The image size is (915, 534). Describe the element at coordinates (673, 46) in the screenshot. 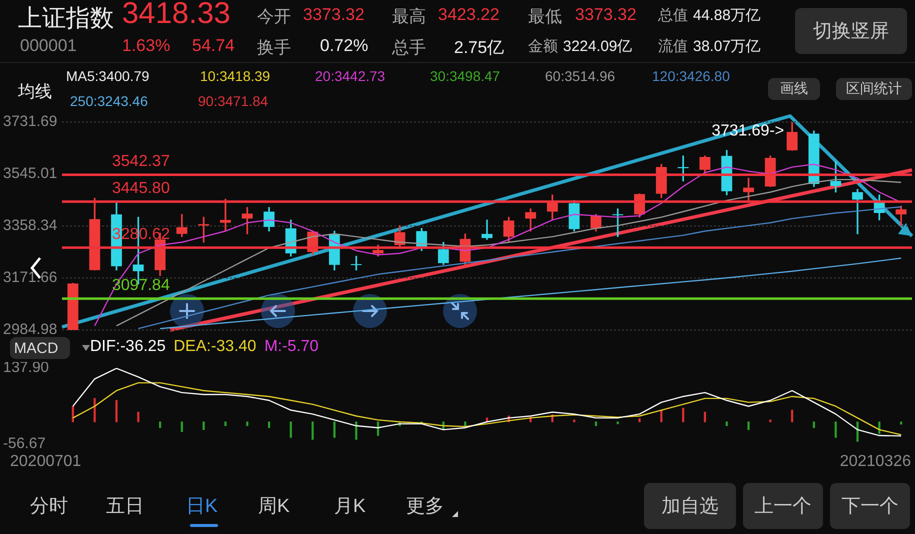

I see `text: 流值` at that location.